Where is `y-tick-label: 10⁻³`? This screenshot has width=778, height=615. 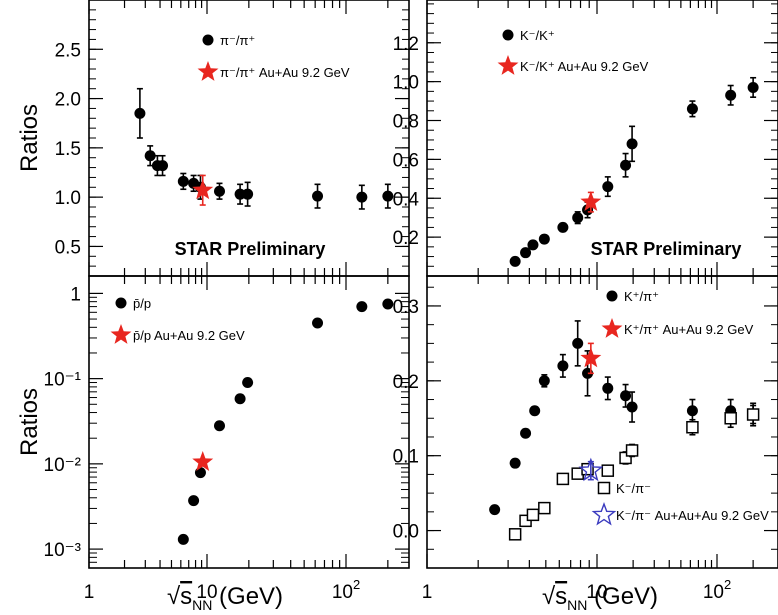
y-tick-label: 10⁻³ is located at coordinates (63, 550).